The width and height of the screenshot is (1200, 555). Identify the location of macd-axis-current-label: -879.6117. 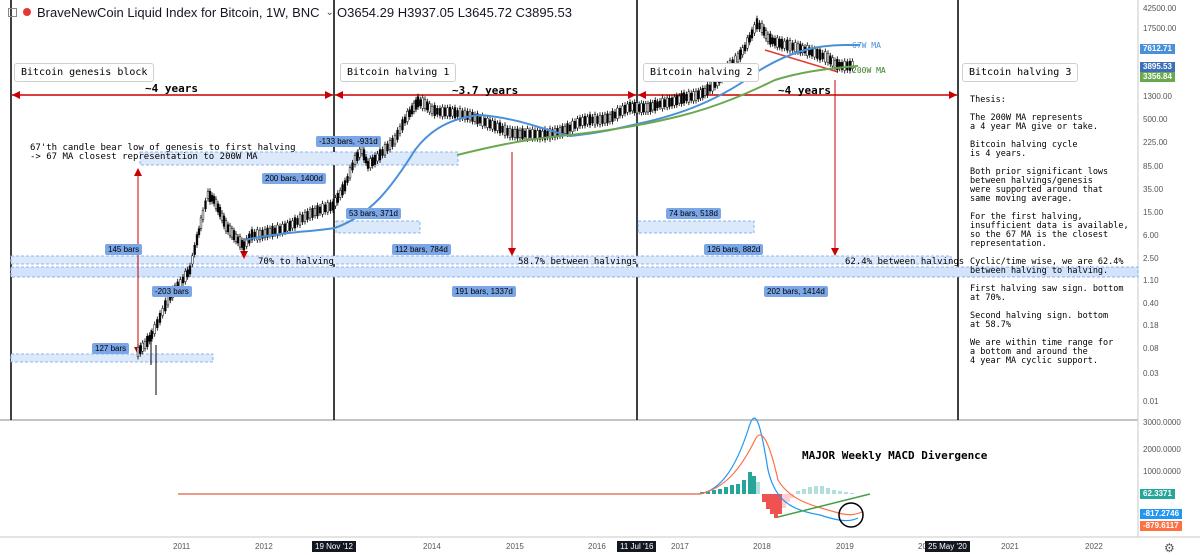
(1161, 526).